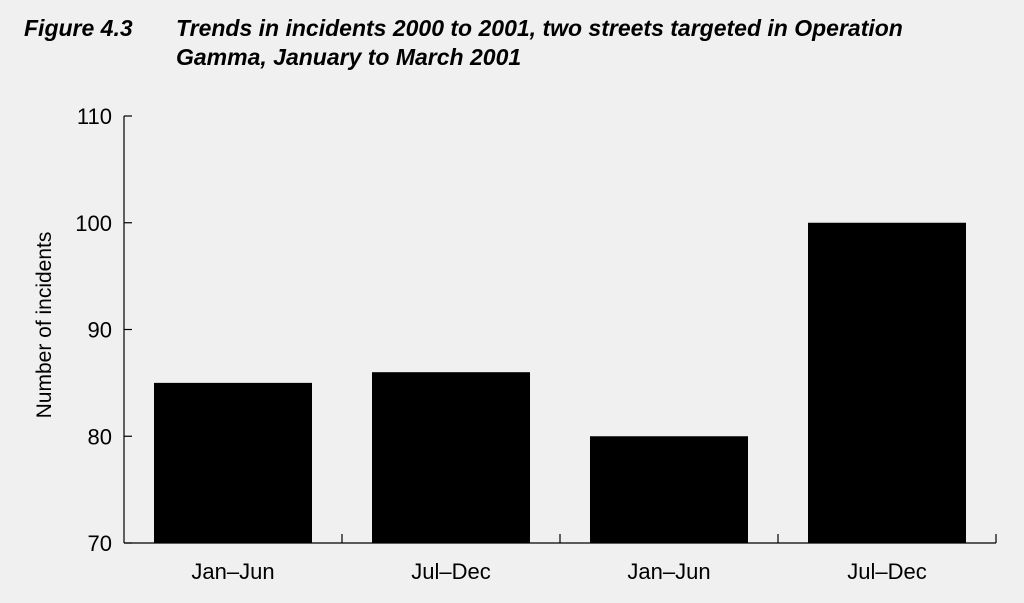 The image size is (1024, 603). What do you see at coordinates (232, 571) in the screenshot?
I see `x-tick-label-1: Jan–Jun` at bounding box center [232, 571].